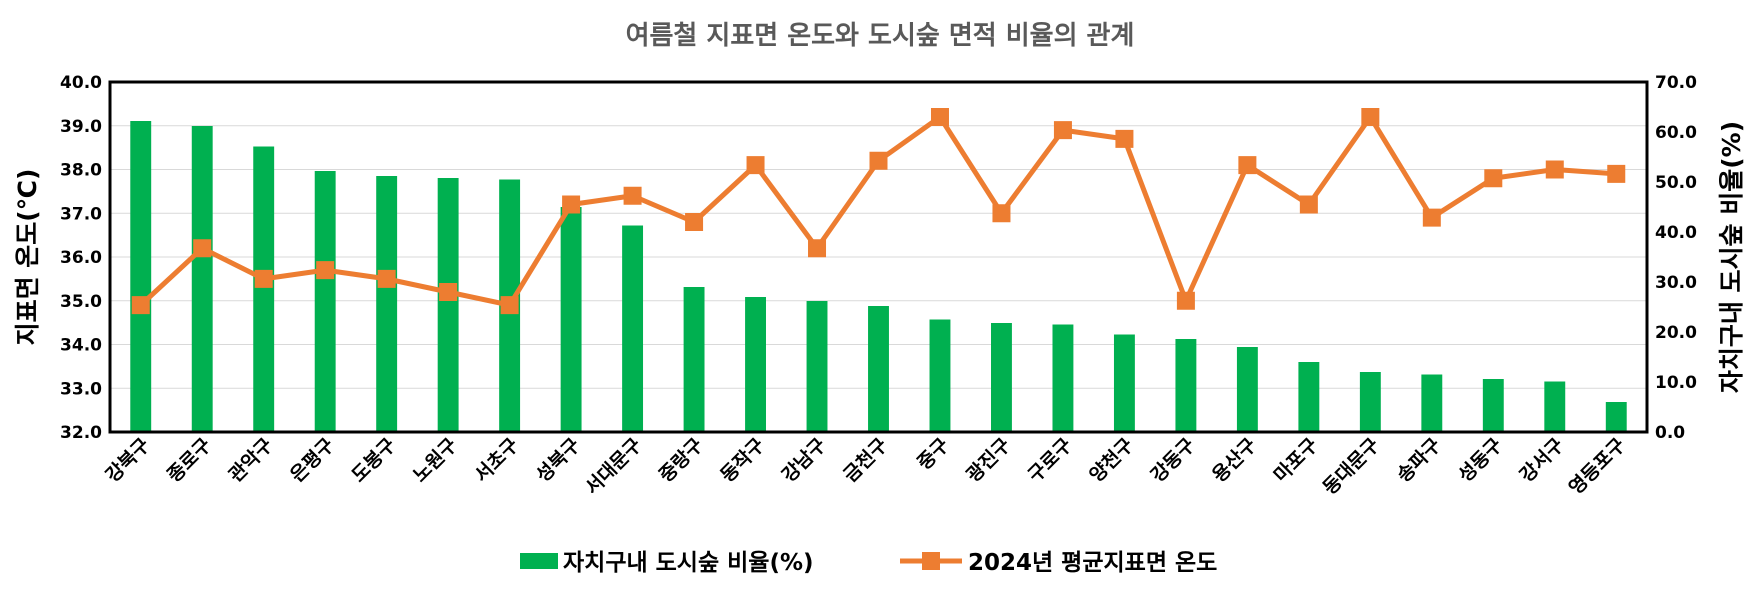 This screenshot has height=598, width=1761. I want to click on category-label: 종로구, so click(189, 460).